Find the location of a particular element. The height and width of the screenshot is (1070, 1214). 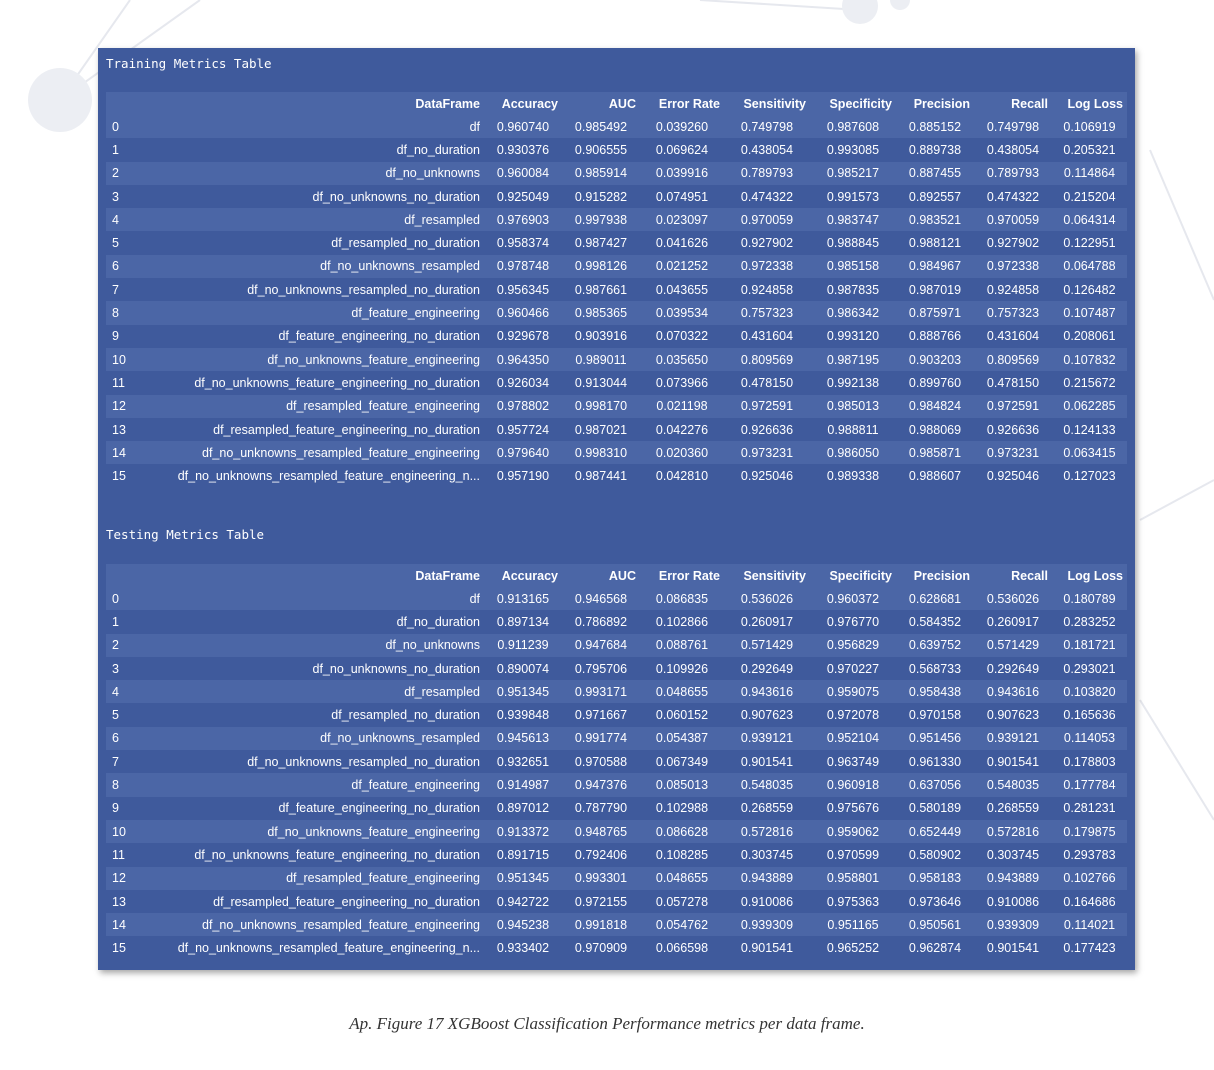

metric-cell: 0.021252 is located at coordinates (682, 266).